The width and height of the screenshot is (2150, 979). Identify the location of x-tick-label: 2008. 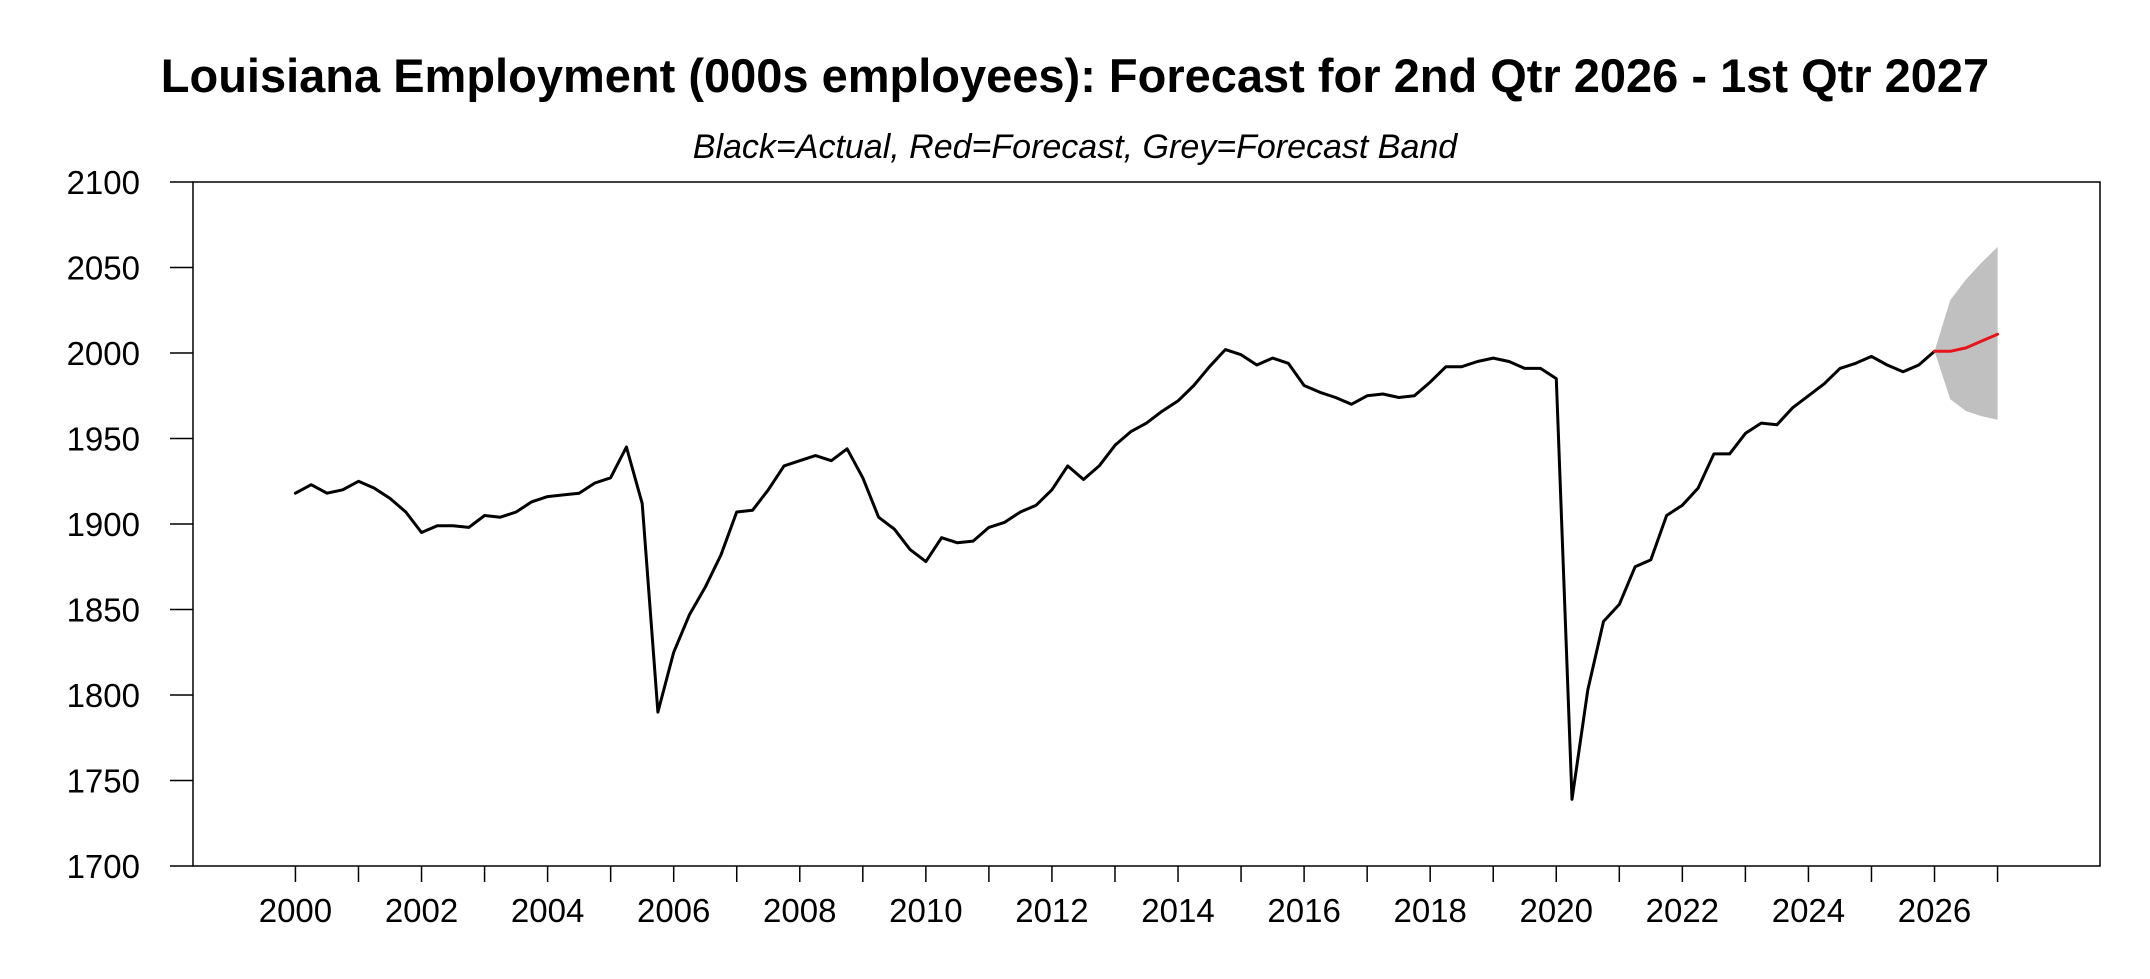
(799, 910).